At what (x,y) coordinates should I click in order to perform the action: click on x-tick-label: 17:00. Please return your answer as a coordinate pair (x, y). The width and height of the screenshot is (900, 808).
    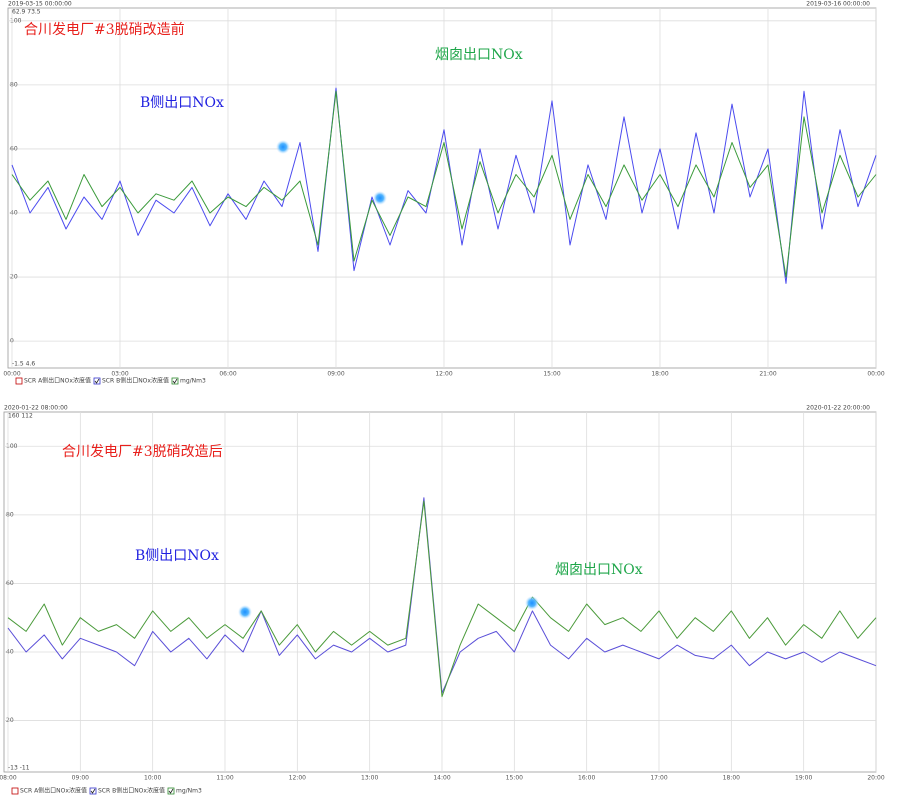
    Looking at the image, I should click on (658, 778).